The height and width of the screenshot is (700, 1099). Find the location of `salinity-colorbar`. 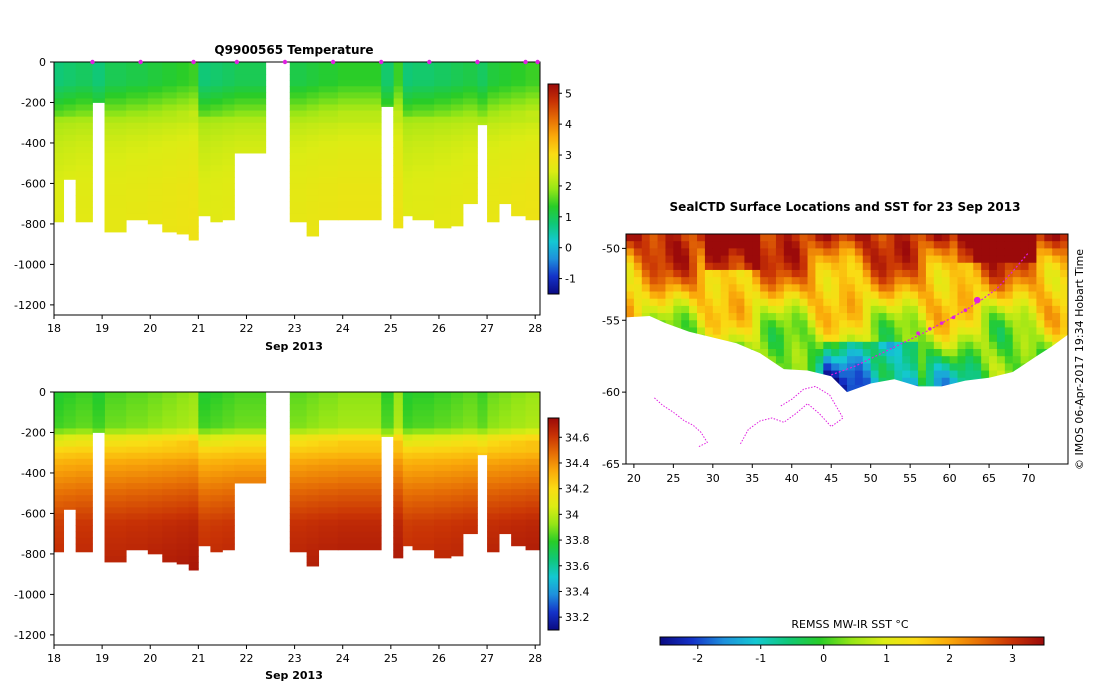

salinity-colorbar is located at coordinates (553, 524).